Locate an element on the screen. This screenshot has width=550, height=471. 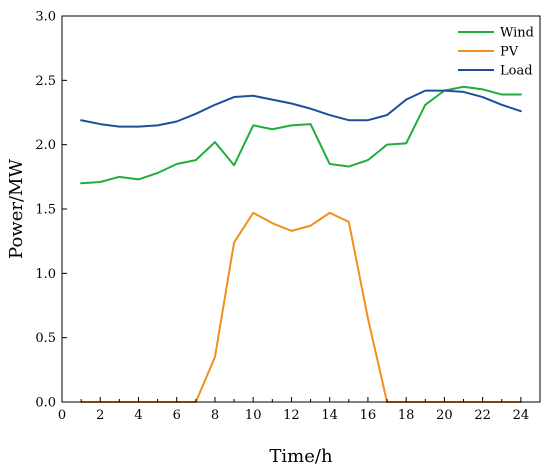
x-tick-label: 4 is located at coordinates (138, 415).